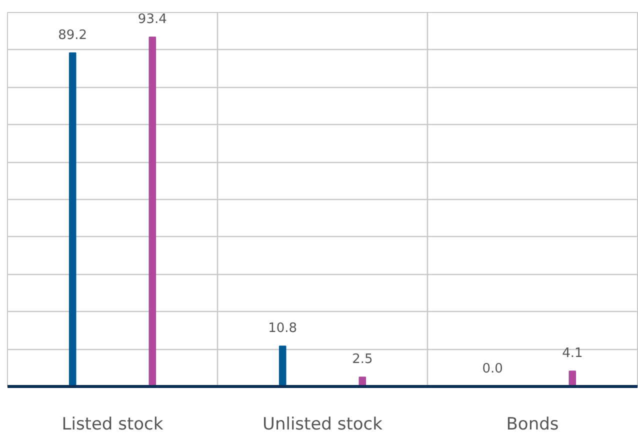 This screenshot has height=437, width=638. I want to click on x-tick-label: Listed stock, so click(113, 424).